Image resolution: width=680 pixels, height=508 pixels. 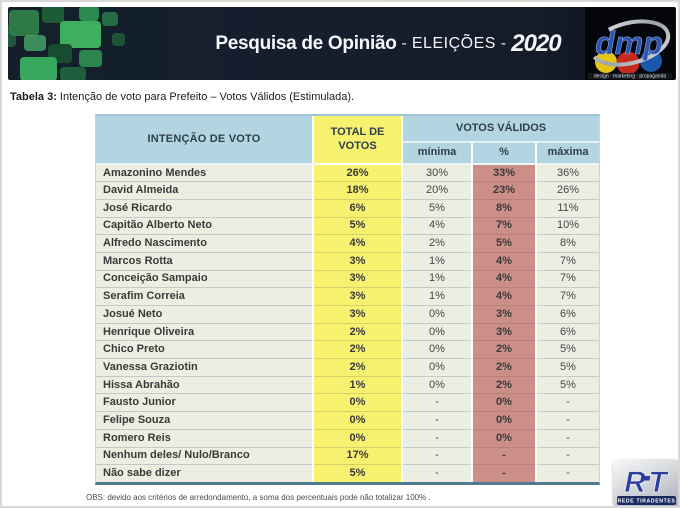 What do you see at coordinates (357, 243) in the screenshot?
I see `total-votes-cell: 4%` at bounding box center [357, 243].